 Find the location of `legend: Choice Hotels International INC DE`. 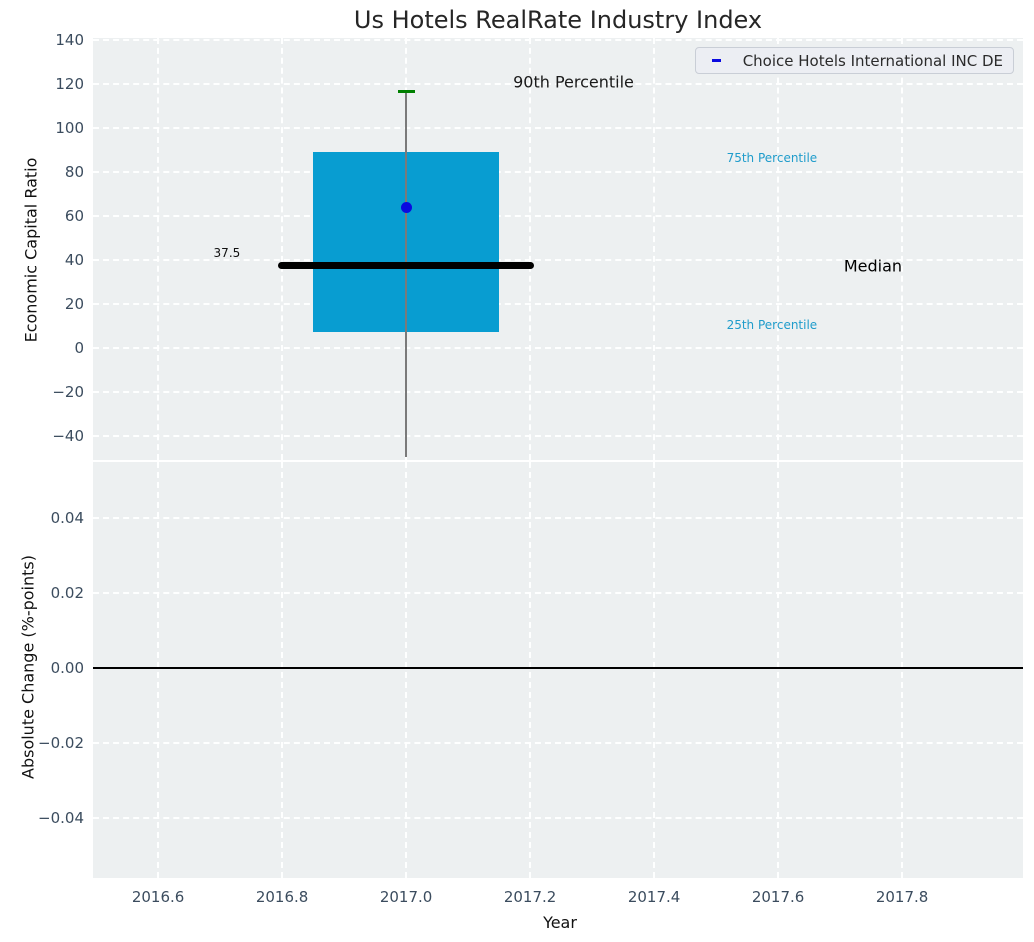

legend: Choice Hotels International INC DE is located at coordinates (854, 60).